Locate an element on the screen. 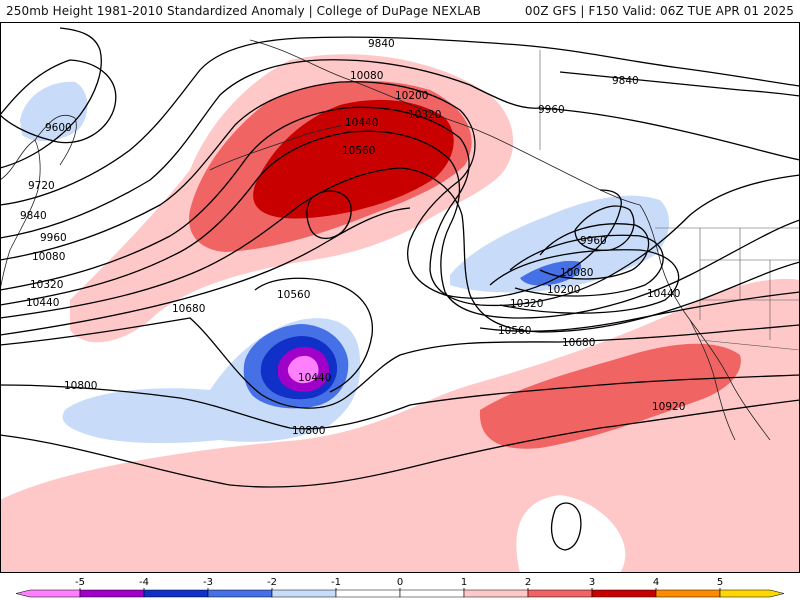 This screenshot has width=800, height=600. coastline-asia is located at coordinates (20, 215).